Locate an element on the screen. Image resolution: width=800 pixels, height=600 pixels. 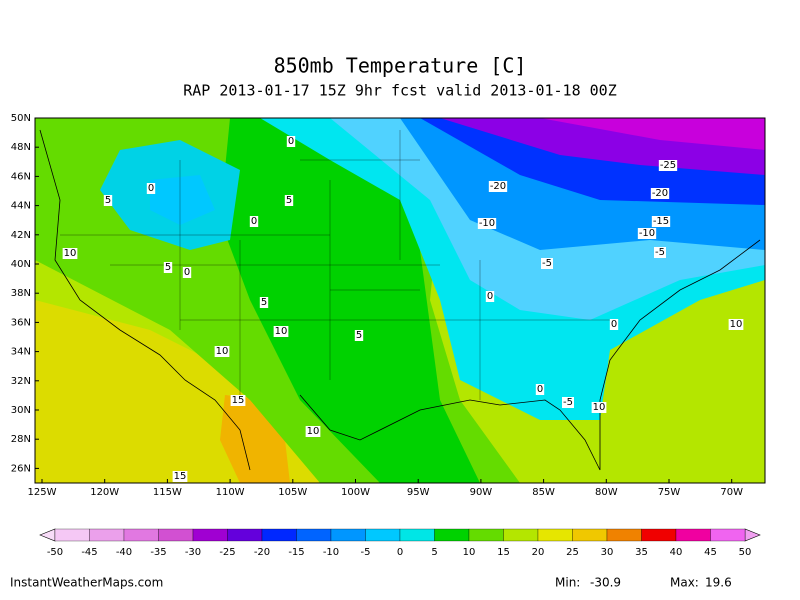
colorbar-label: -25 is located at coordinates (227, 552).